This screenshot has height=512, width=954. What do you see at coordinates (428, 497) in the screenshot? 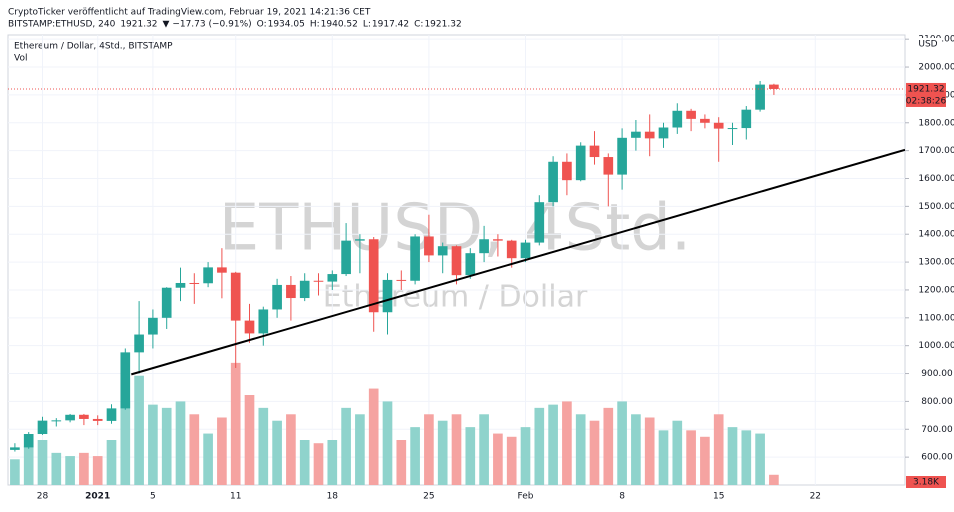
I see `x-tick-label: 25` at bounding box center [428, 497].